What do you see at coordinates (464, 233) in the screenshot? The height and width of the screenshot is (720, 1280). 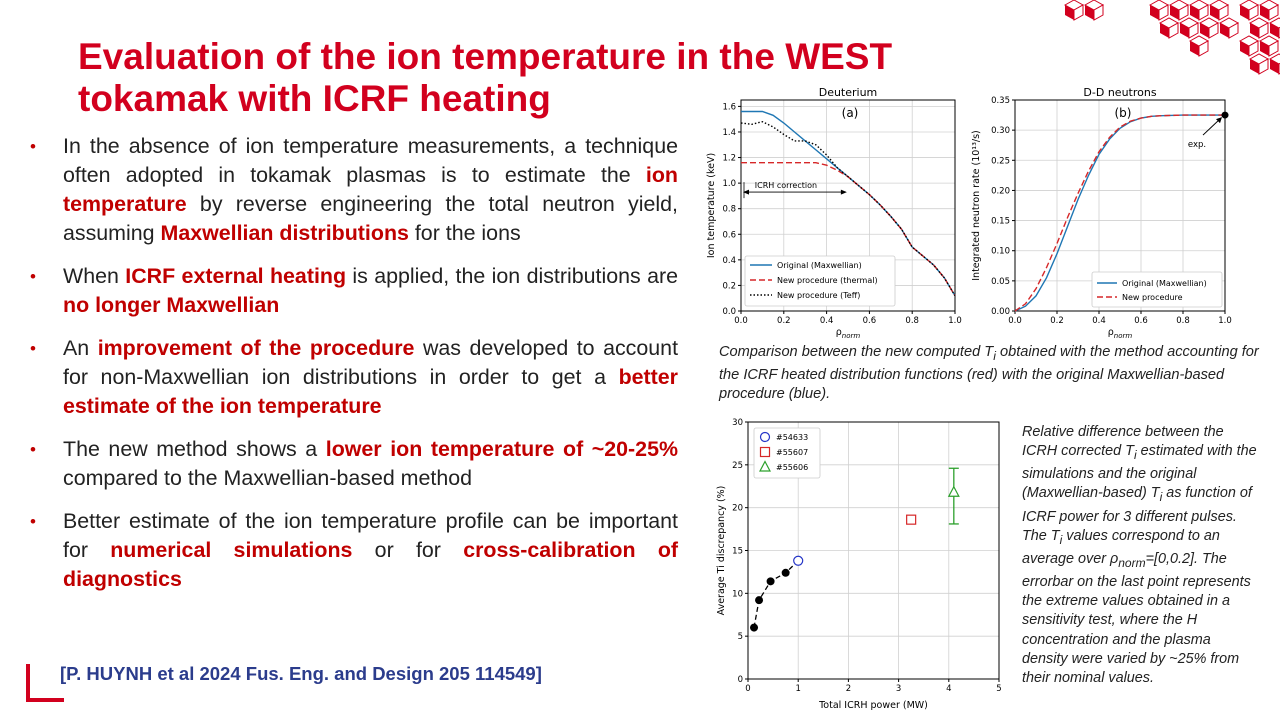 I see `bullet-text: for the ions` at bounding box center [464, 233].